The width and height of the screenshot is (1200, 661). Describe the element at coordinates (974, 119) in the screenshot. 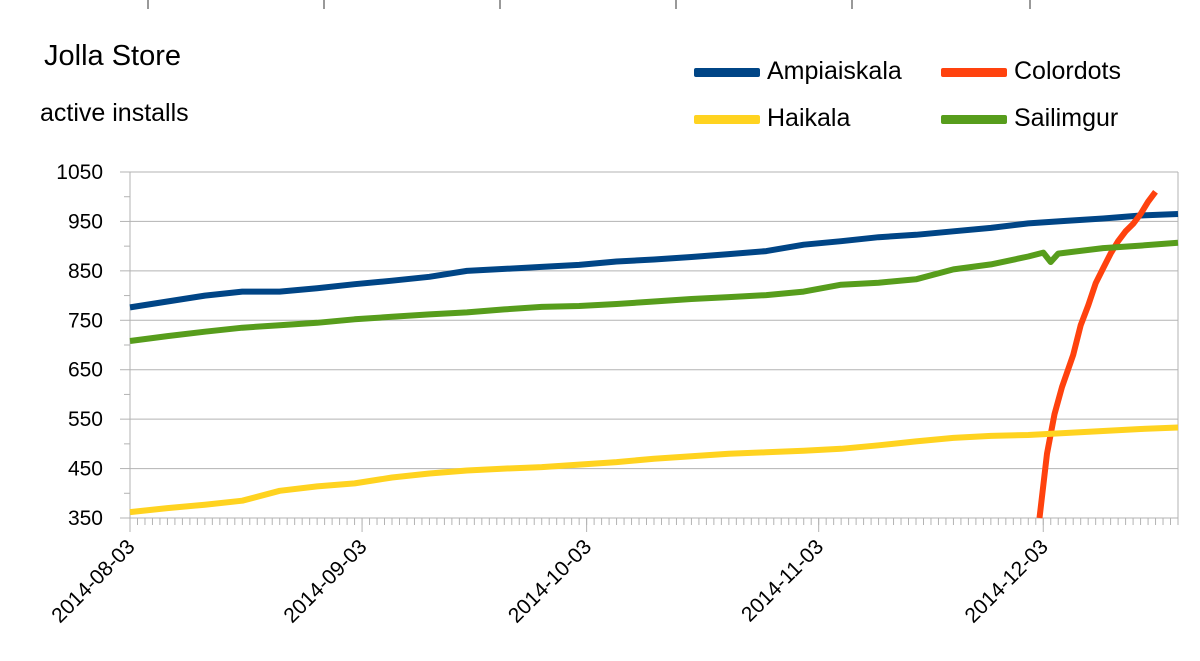

I see `legend-swatch-sailimgur` at that location.